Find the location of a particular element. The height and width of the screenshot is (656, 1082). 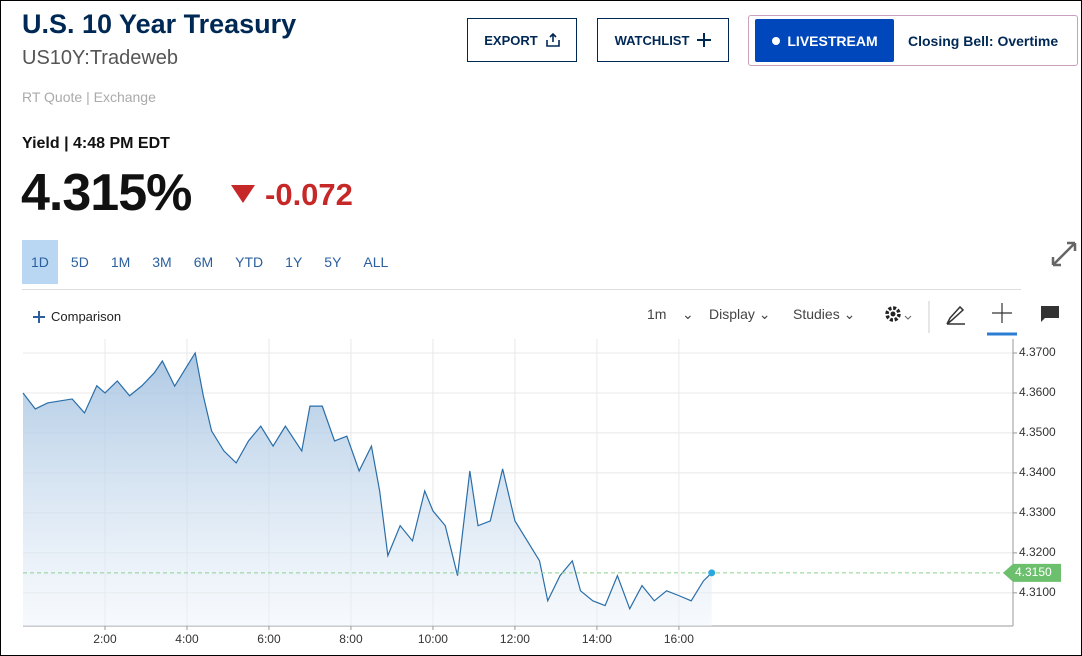

y-tick-label: 4.3500 is located at coordinates (1037, 432).